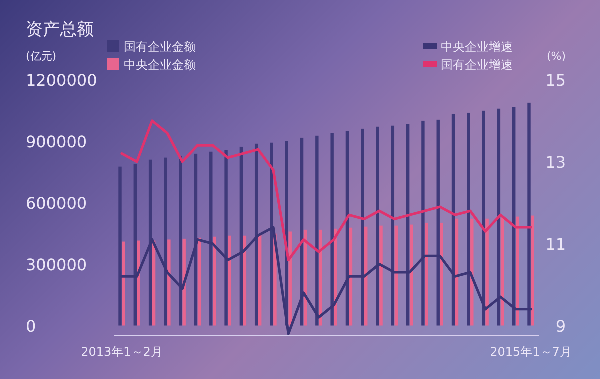 The image size is (600, 379). What do you see at coordinates (531, 352) in the screenshot?
I see `x-tick-label: 2015年1～7月` at bounding box center [531, 352].